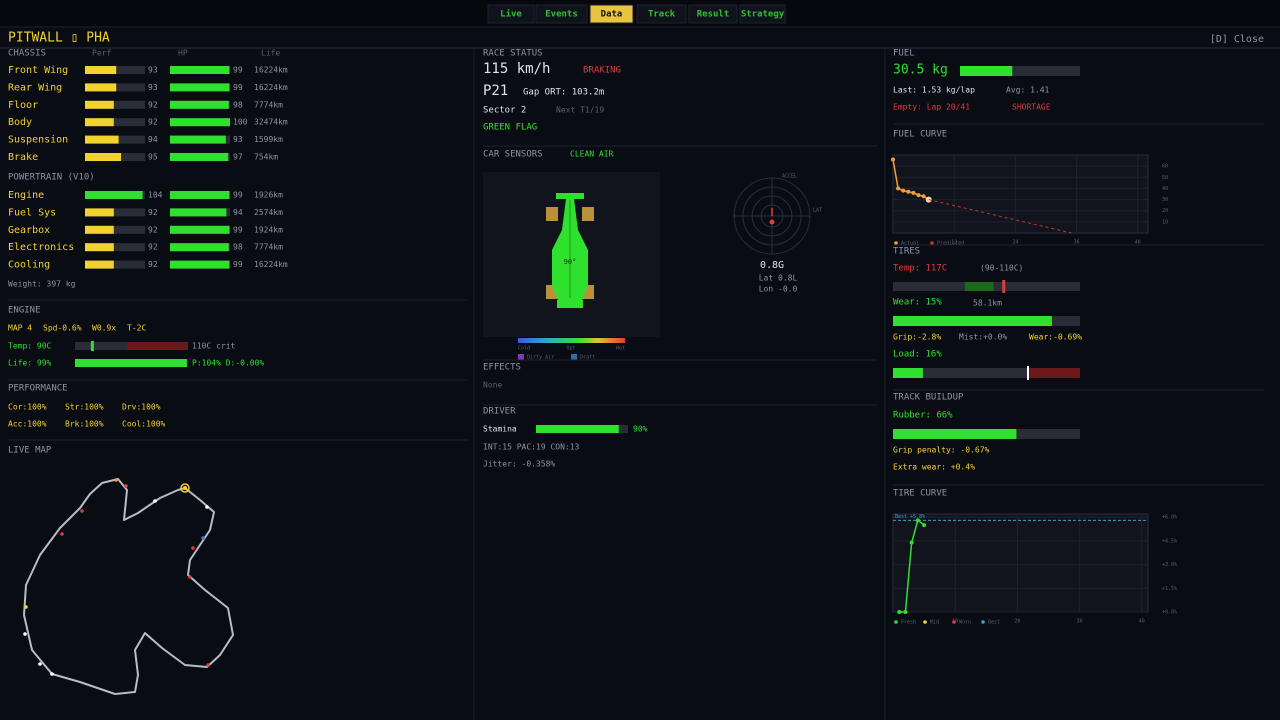 This screenshot has height=720, width=1280. I want to click on life-value: 1926km, so click(268, 195).